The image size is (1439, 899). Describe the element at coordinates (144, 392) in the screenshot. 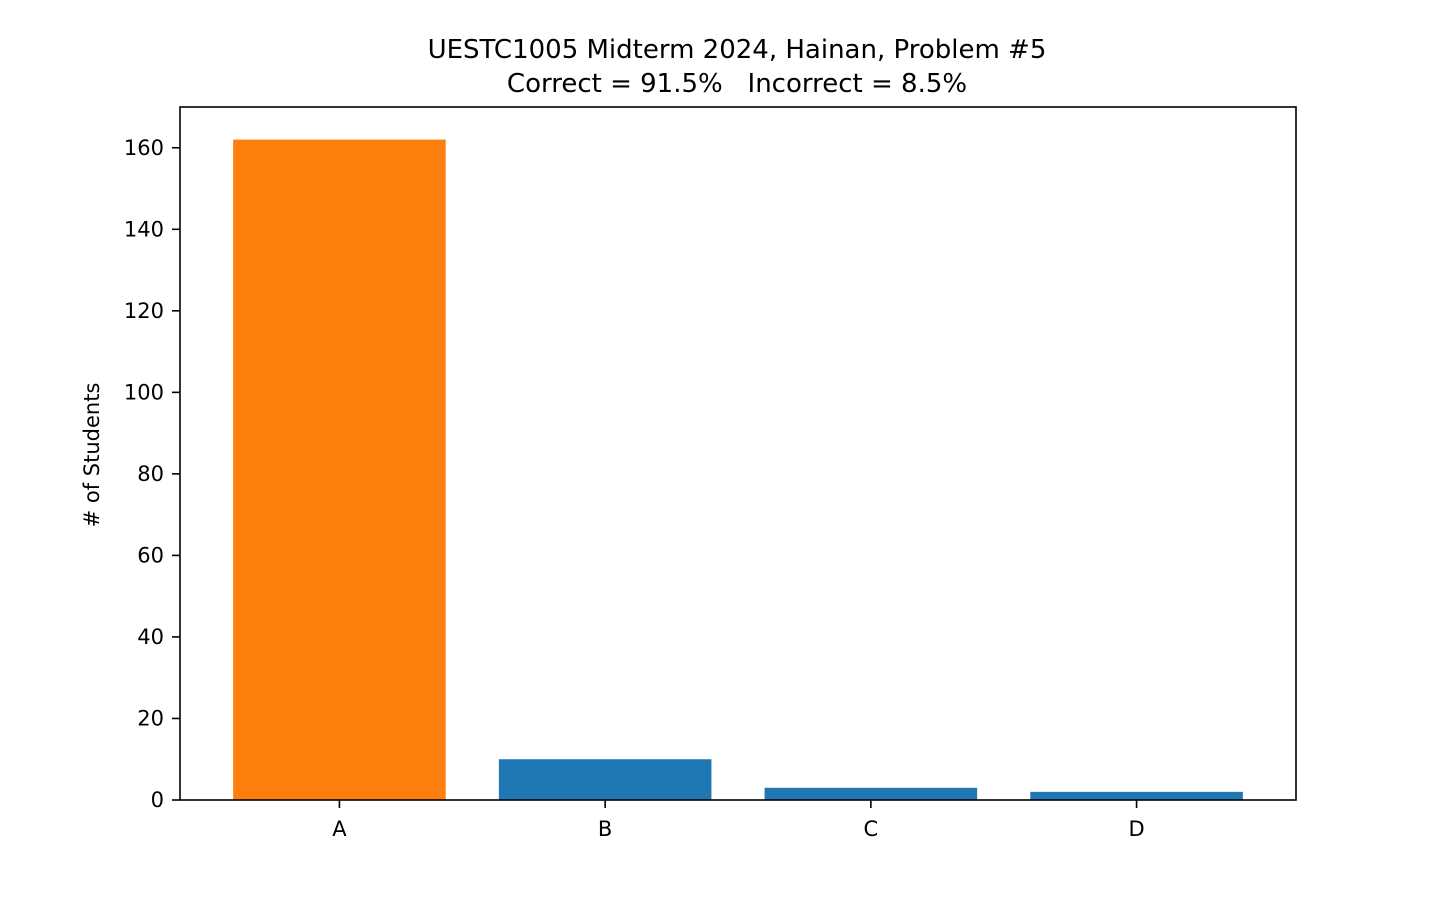

I see `y-tick-label: 100` at that location.